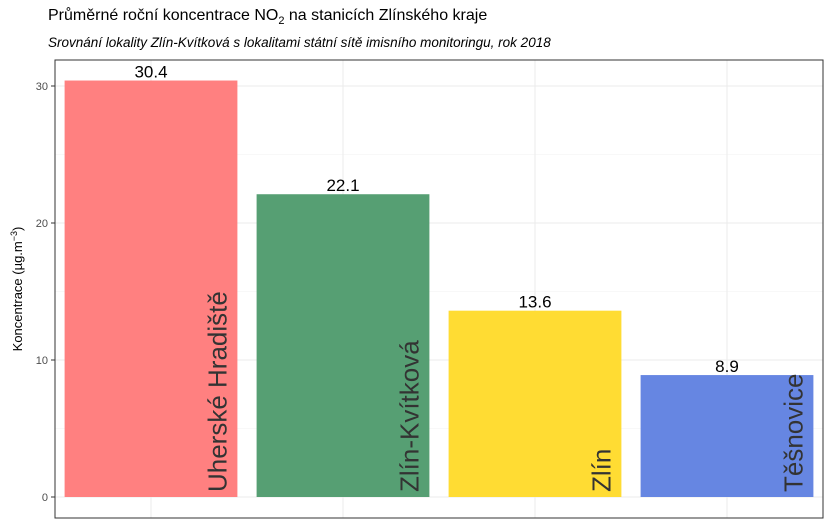  Describe the element at coordinates (150, 72) in the screenshot. I see `bar-value-label: 30.4` at that location.